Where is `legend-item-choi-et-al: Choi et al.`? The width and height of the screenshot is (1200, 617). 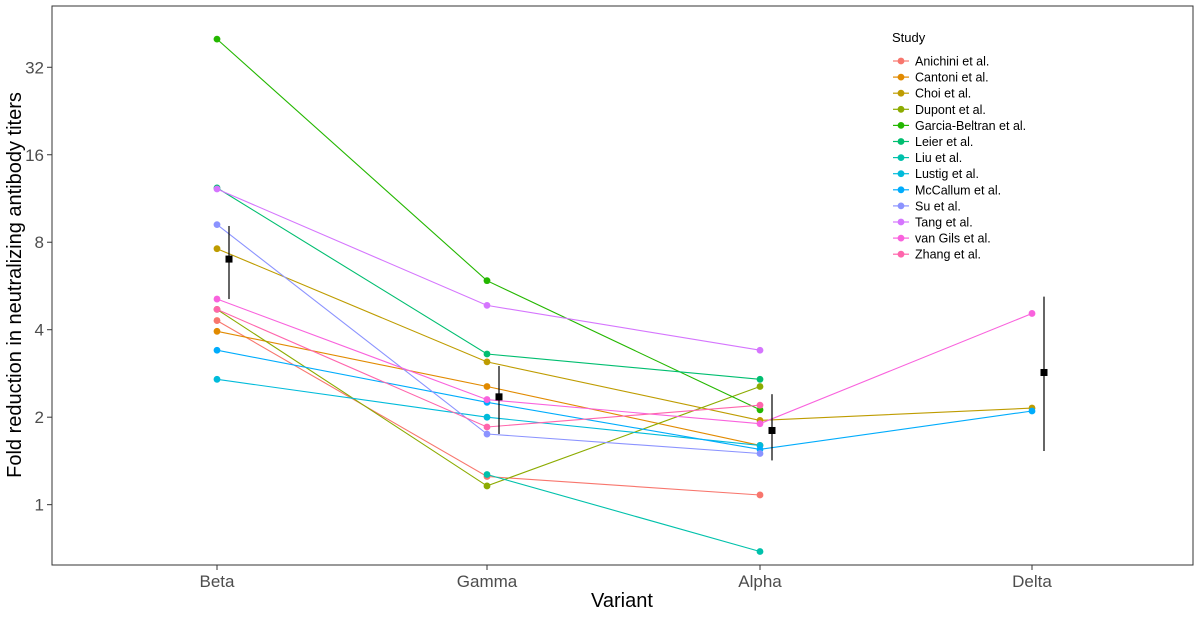
legend-item-choi-et-al: Choi et al. is located at coordinates (932, 94).